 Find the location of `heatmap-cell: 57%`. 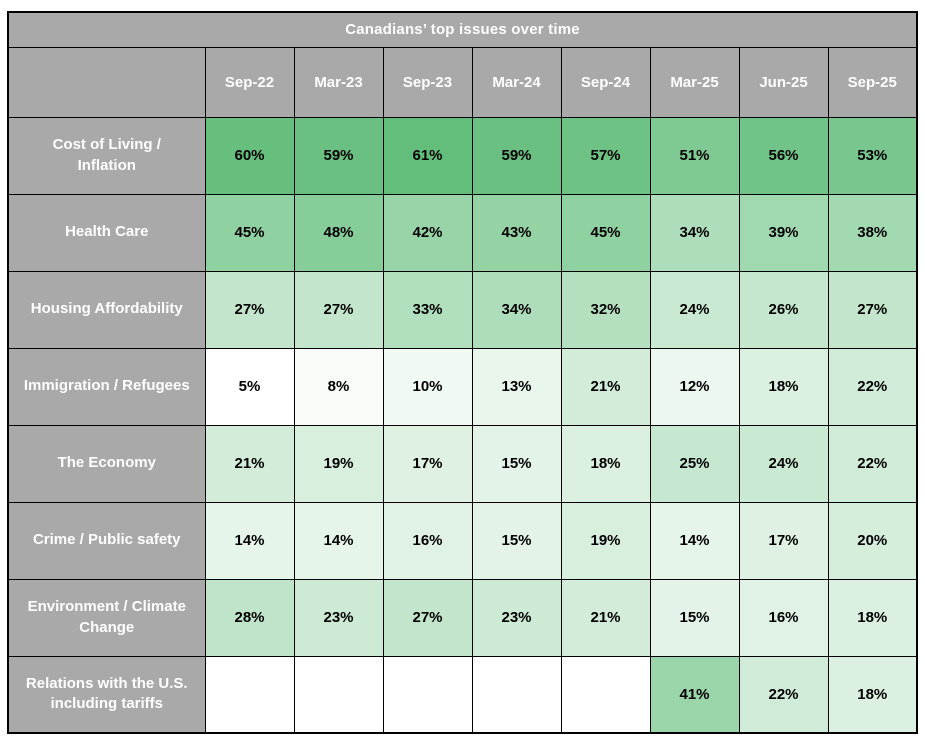

heatmap-cell: 57% is located at coordinates (605, 155).